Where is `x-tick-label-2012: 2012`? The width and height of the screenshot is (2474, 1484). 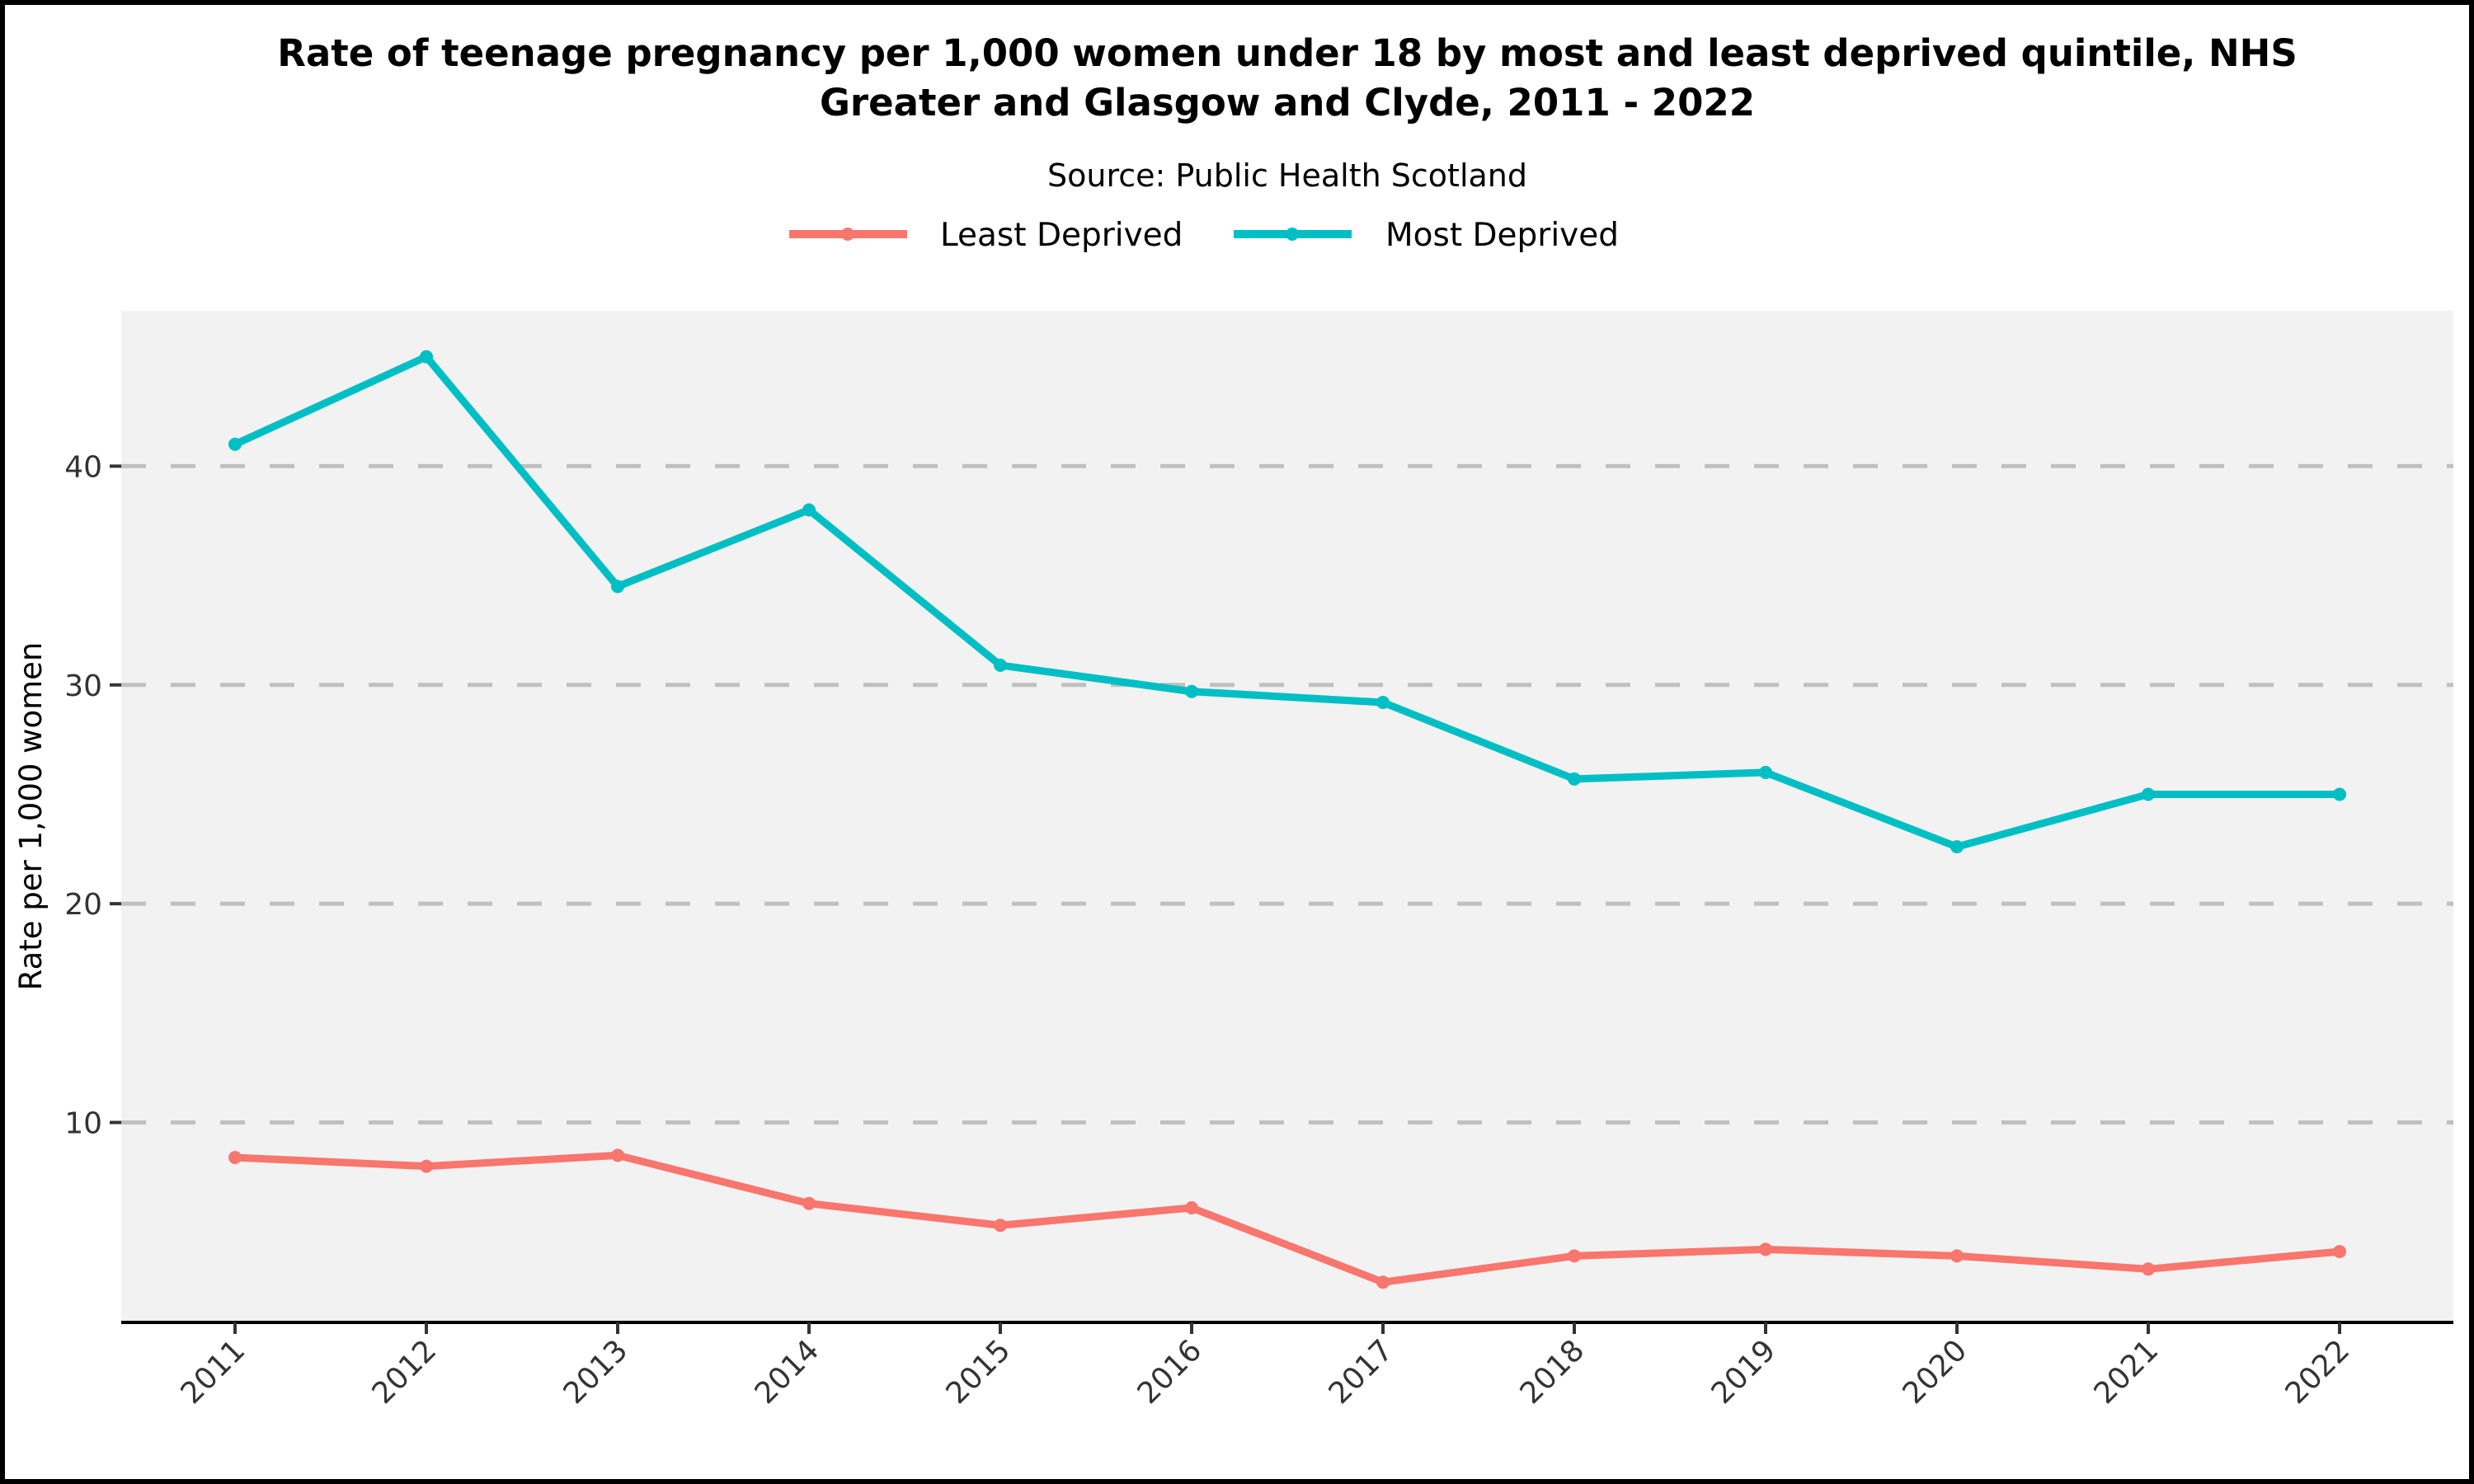 x-tick-label-2012: 2012 is located at coordinates (405, 1372).